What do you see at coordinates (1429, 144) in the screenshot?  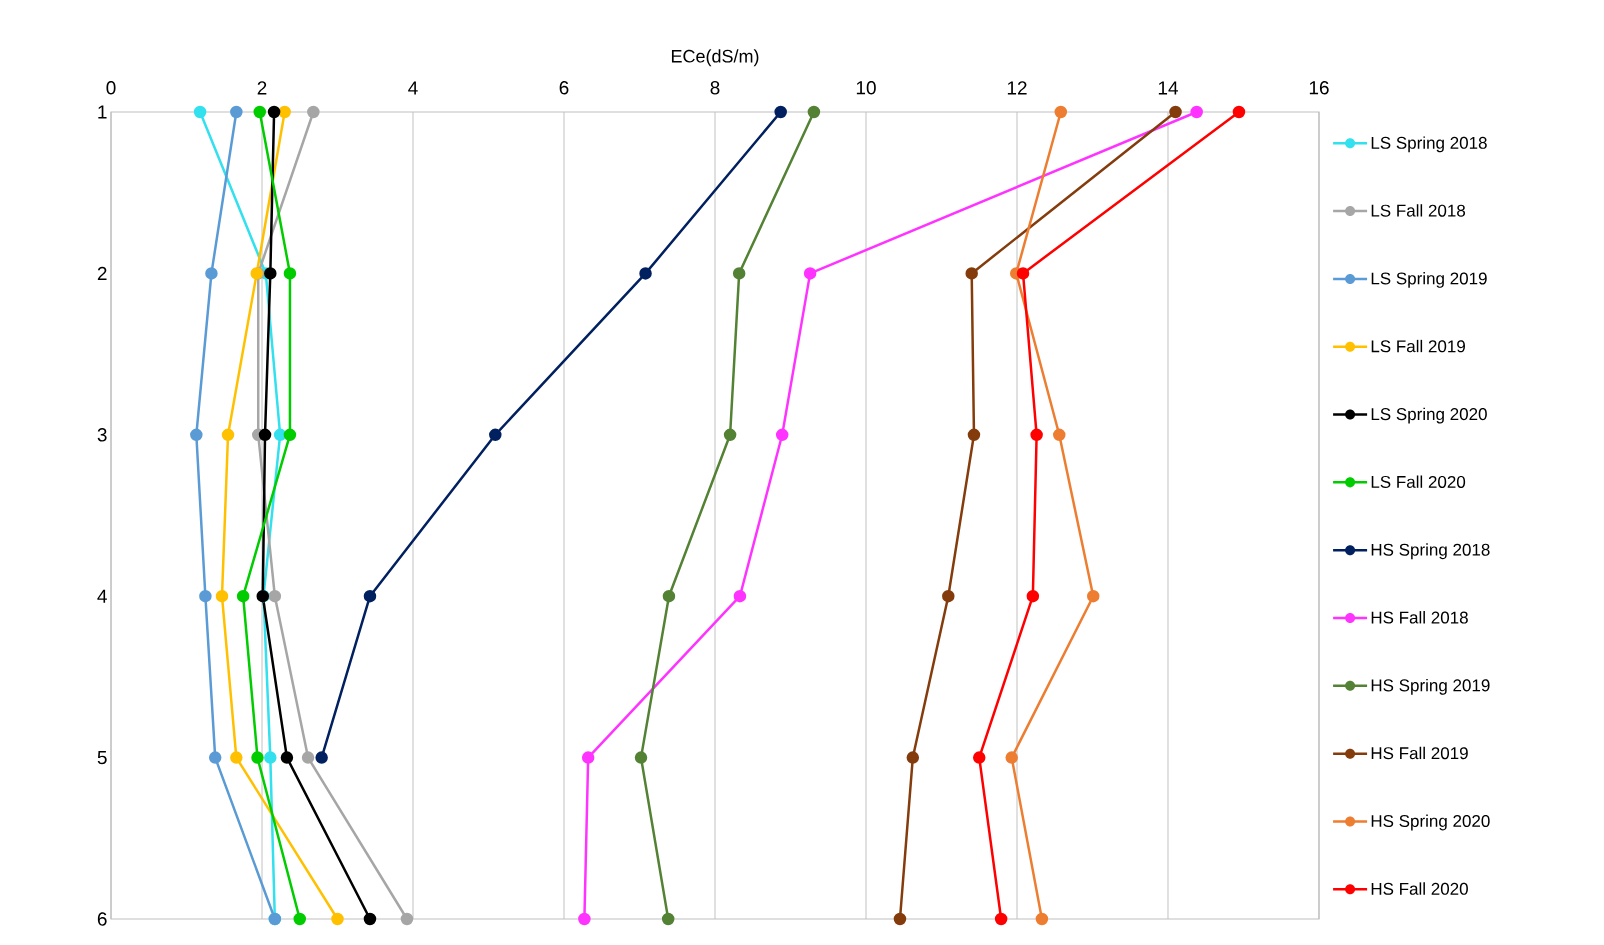 I see `legend-label: LS Spring 2018` at bounding box center [1429, 144].